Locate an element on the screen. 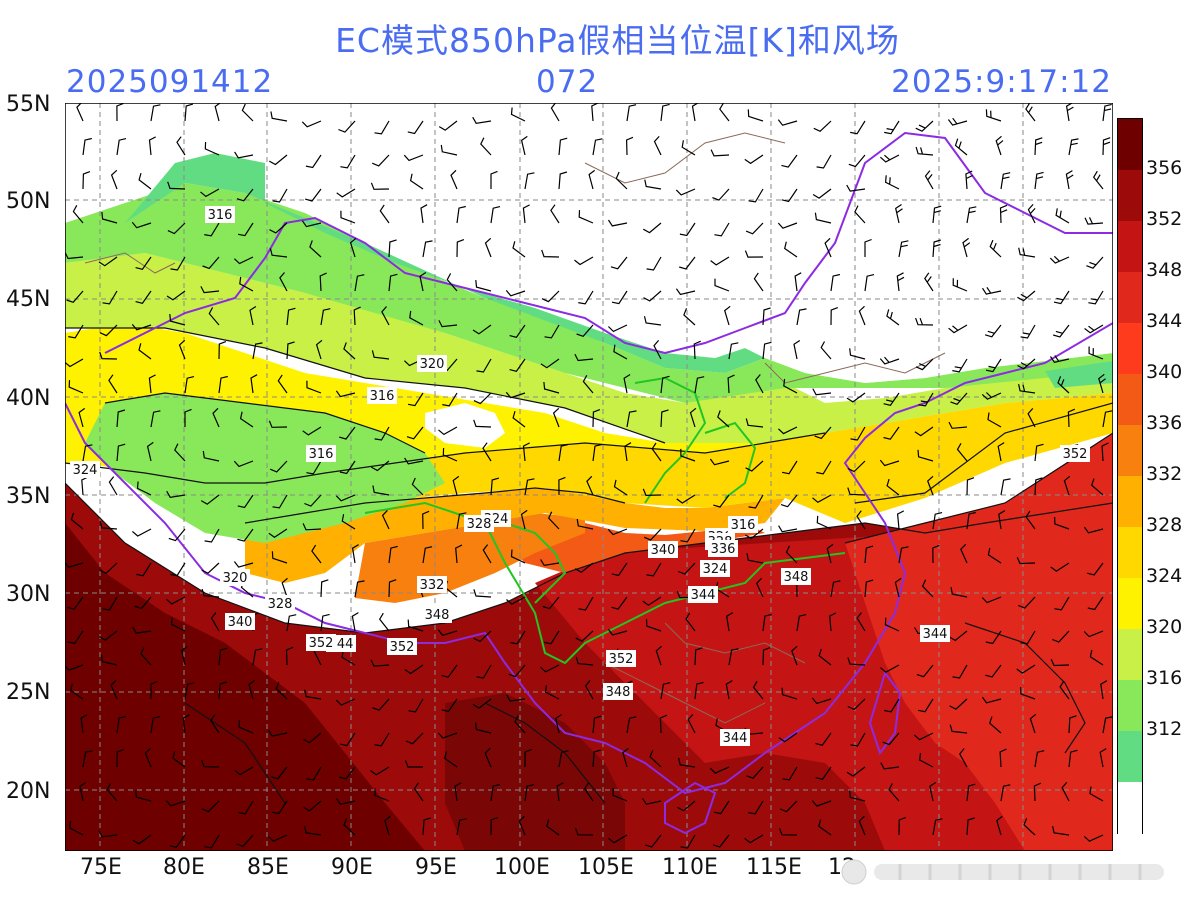  tibet-plateau is located at coordinates (265, 468).